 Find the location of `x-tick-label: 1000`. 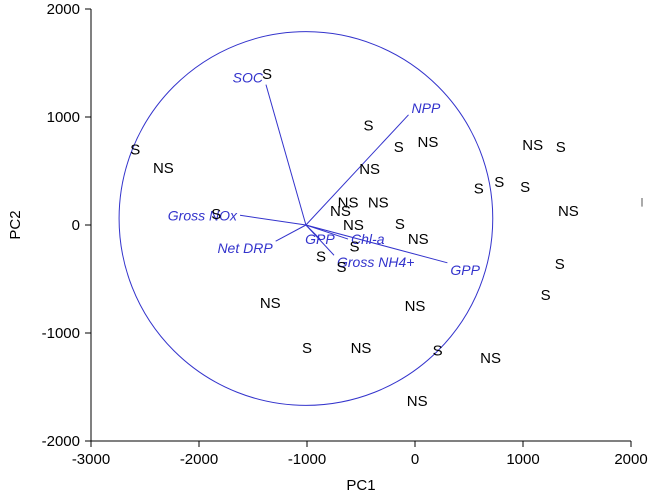

x-tick-label: 1000 is located at coordinates (522, 459).